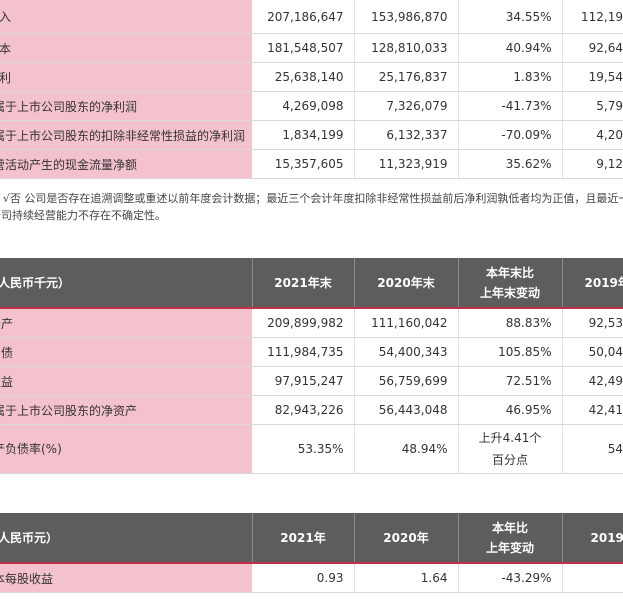 Image resolution: width=623 pixels, height=599 pixels. What do you see at coordinates (303, 410) in the screenshot?
I see `cell-2021: 82,943,226` at bounding box center [303, 410].